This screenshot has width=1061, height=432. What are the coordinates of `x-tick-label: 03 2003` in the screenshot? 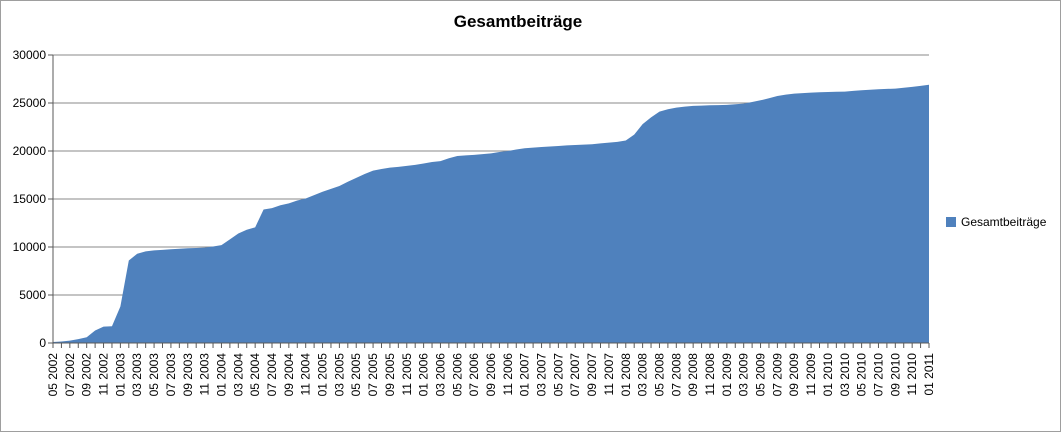 It's located at (137, 375).